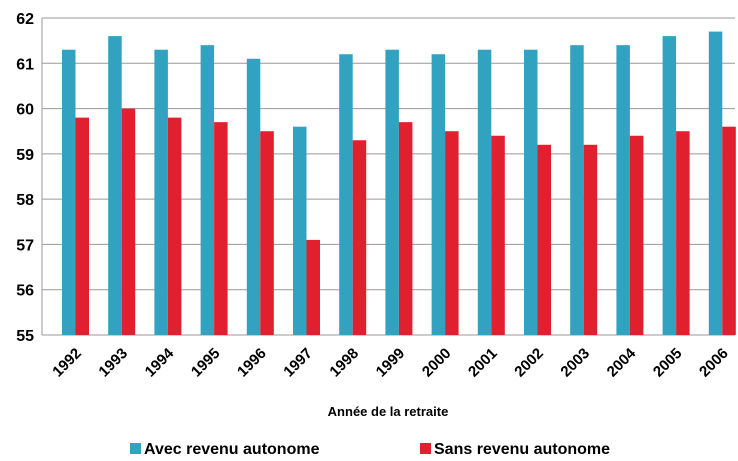  Describe the element at coordinates (25, 245) in the screenshot. I see `y-tick-label: 57` at that location.